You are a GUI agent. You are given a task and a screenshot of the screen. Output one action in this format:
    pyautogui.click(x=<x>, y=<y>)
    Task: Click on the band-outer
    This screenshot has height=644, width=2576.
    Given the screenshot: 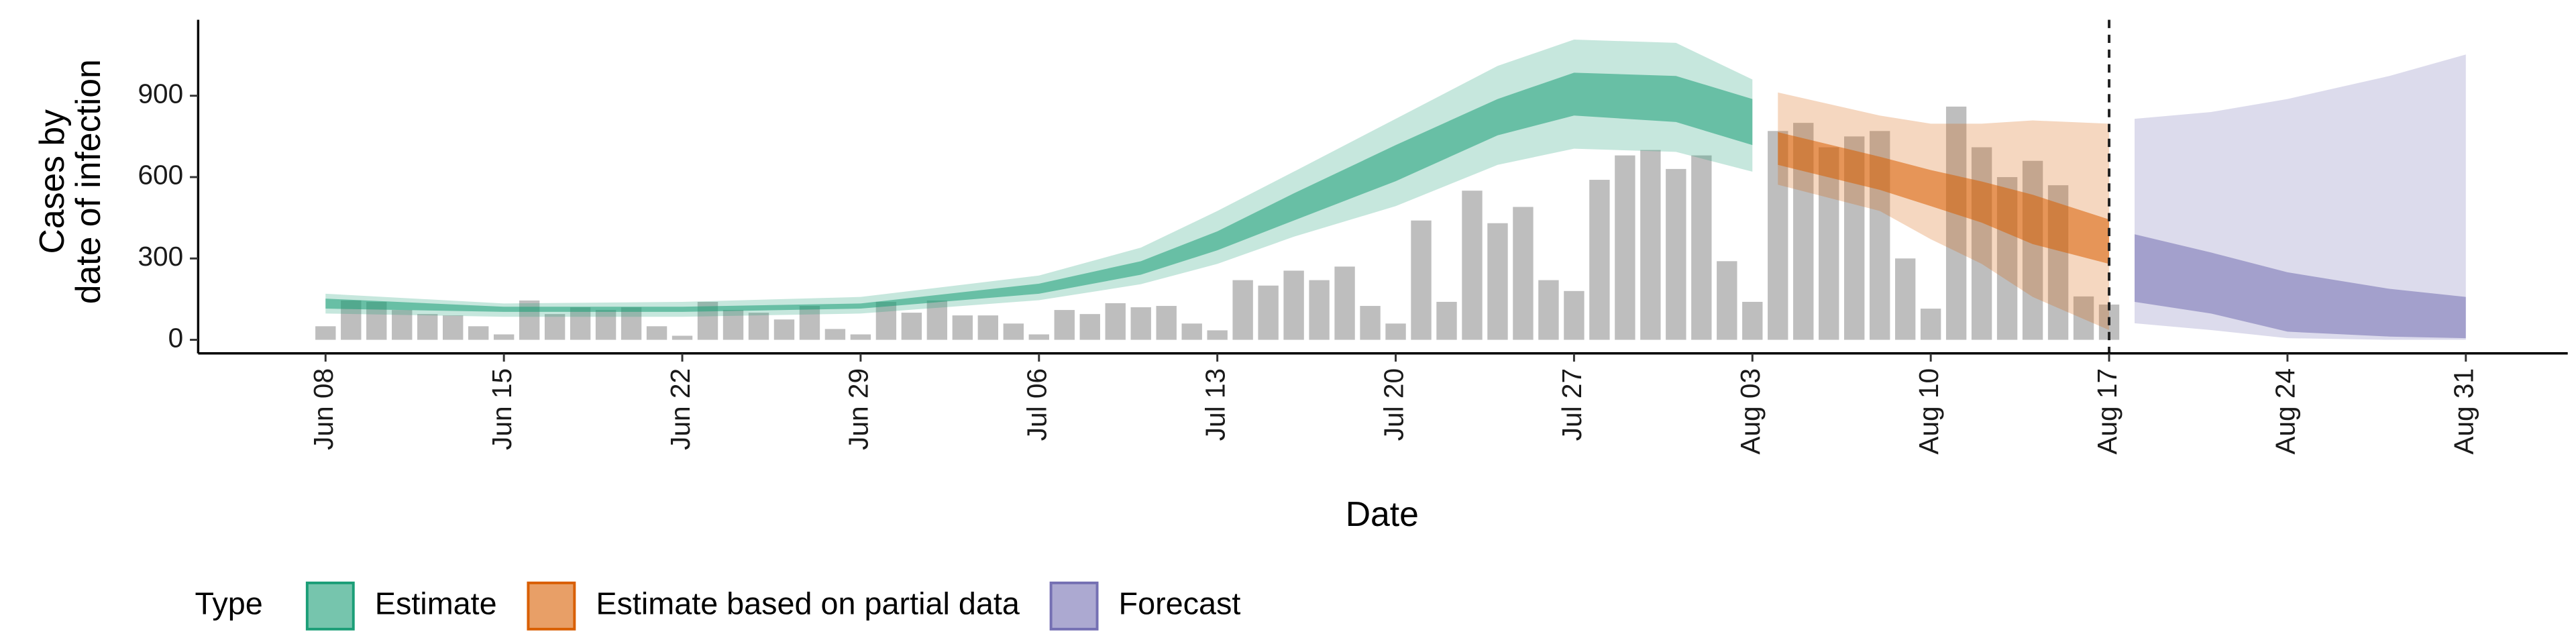 What is the action you would take?
    pyautogui.click(x=1944, y=211)
    